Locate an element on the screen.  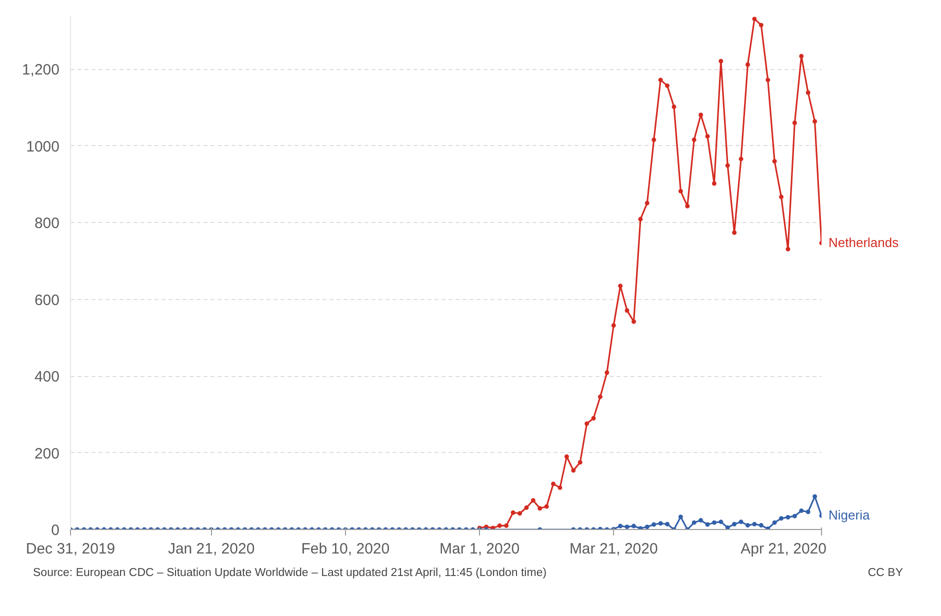
y-tick-label: 600 is located at coordinates (47, 300).